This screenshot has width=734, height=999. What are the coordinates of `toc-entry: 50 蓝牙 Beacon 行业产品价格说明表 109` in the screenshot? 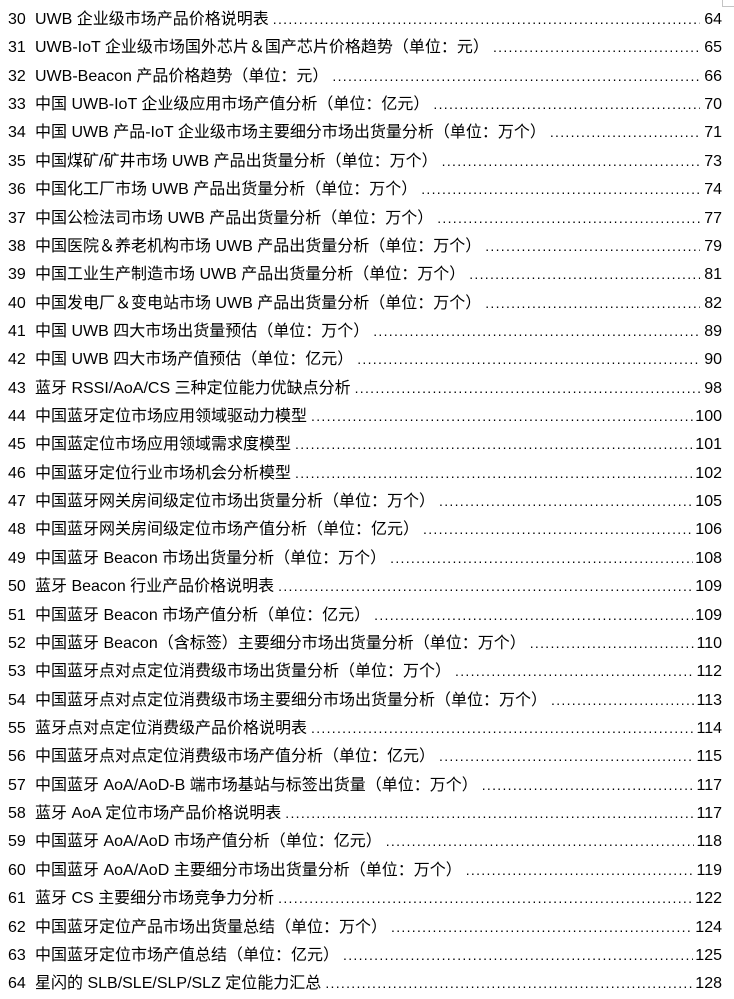 It's located at (365, 586).